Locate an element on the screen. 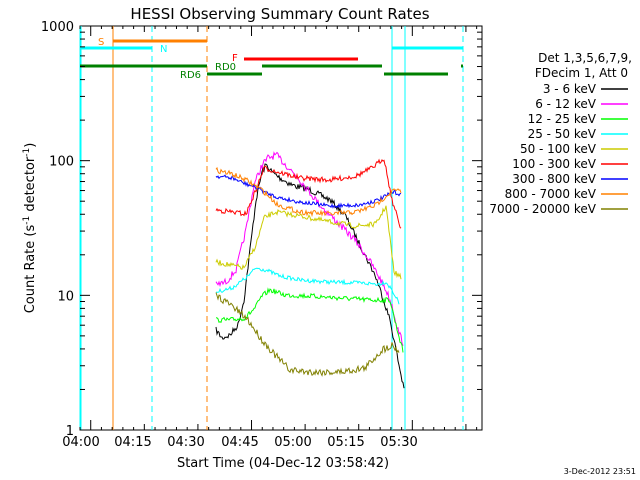  legend-entry-label: 300 - 800 keV is located at coordinates (554, 179).